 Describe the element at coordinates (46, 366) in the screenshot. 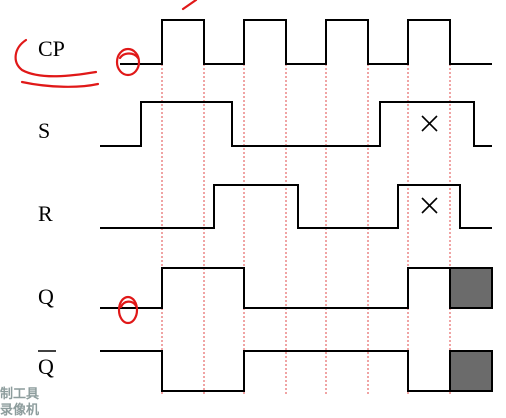

I see `signal-label-q-bar: Q` at that location.